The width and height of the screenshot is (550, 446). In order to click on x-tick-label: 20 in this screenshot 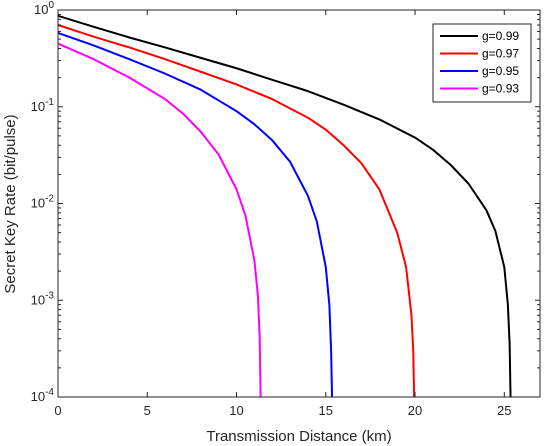, I will do `click(415, 410)`.